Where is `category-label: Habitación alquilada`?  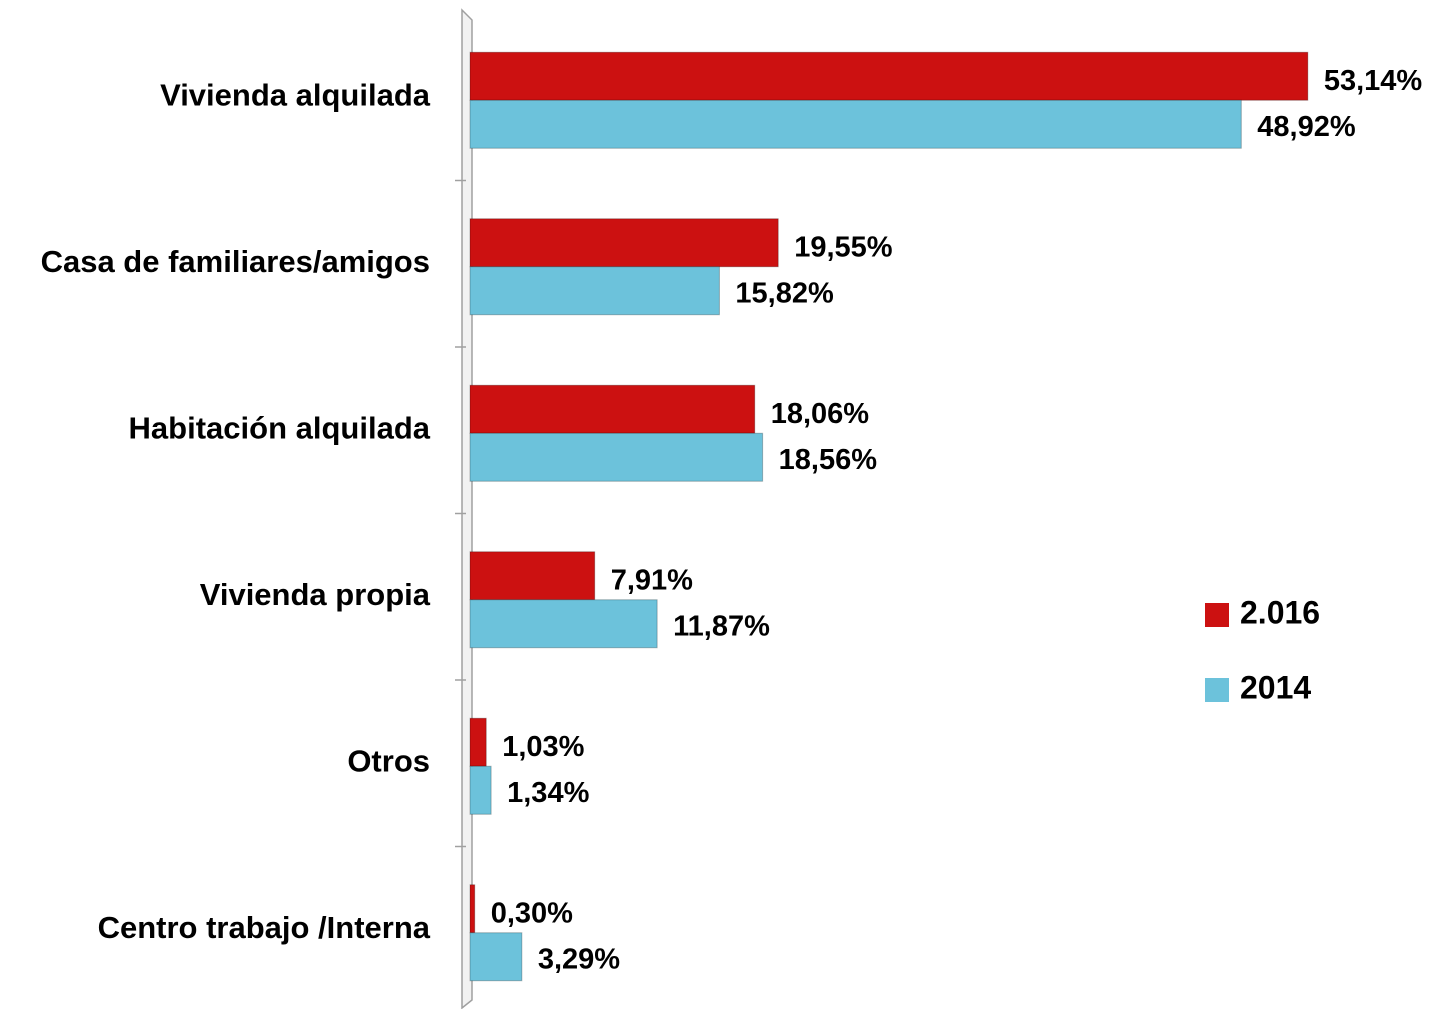
category-label: Habitación alquilada is located at coordinates (280, 427).